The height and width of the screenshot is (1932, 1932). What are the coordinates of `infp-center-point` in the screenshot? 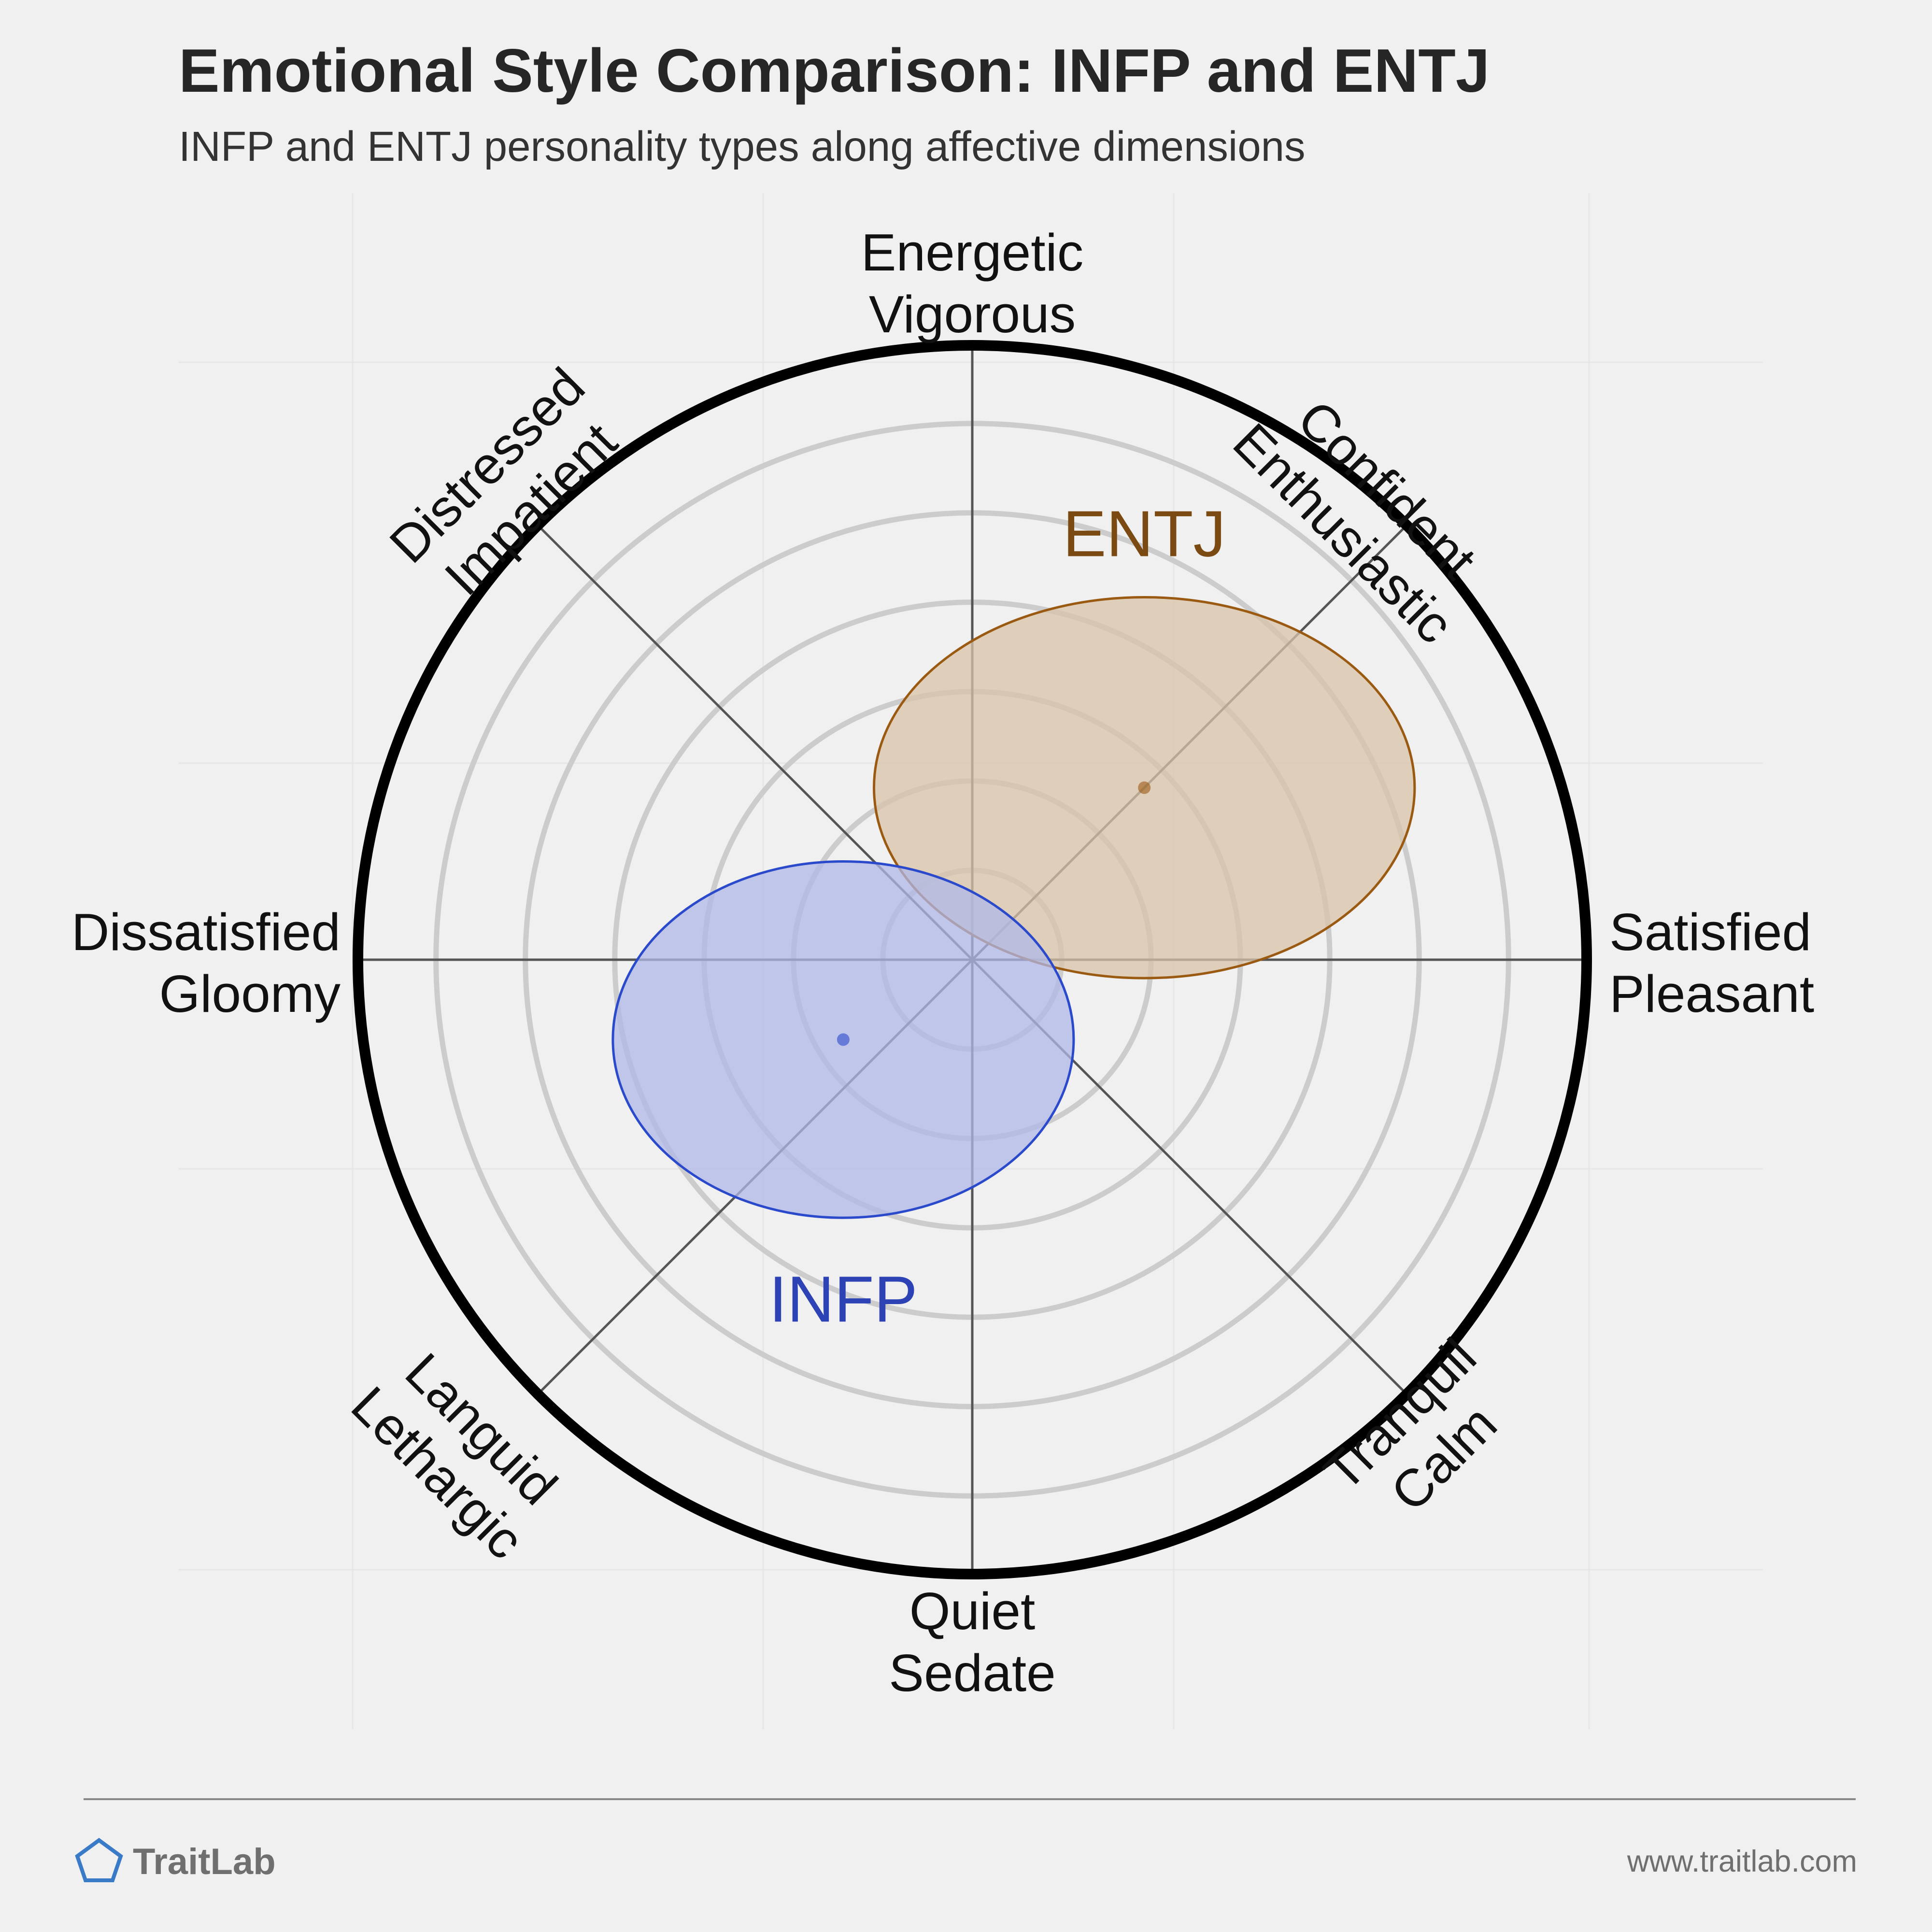 It's located at (843, 1039).